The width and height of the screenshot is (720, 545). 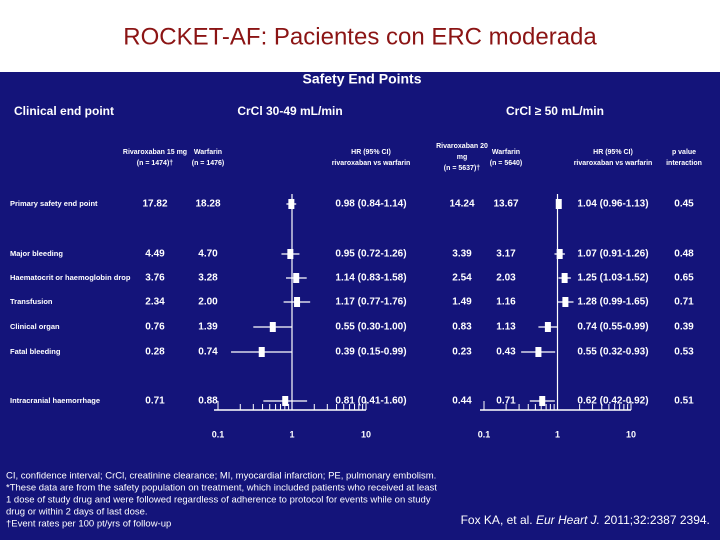 I want to click on cell: 1.49, so click(x=462, y=302).